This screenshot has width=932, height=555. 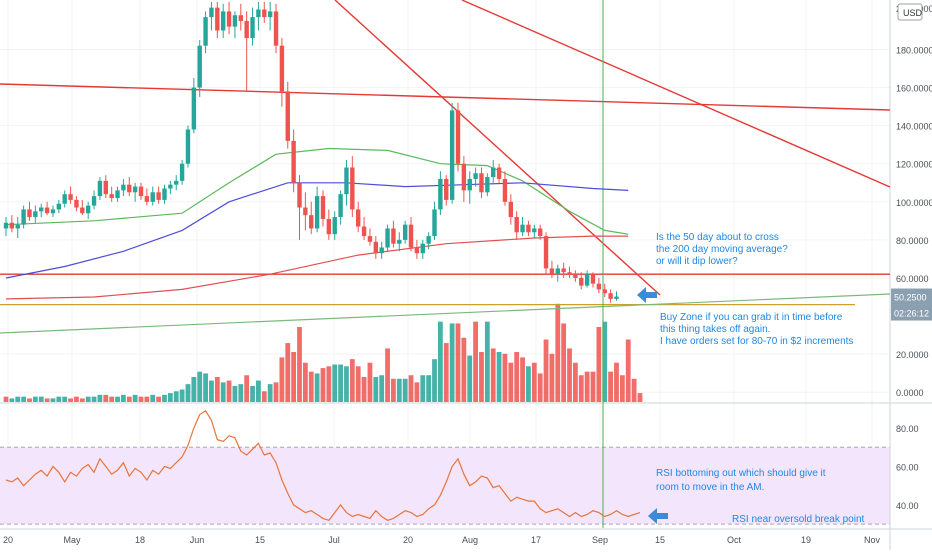 What do you see at coordinates (445, 97) in the screenshot?
I see `resistance-line` at bounding box center [445, 97].